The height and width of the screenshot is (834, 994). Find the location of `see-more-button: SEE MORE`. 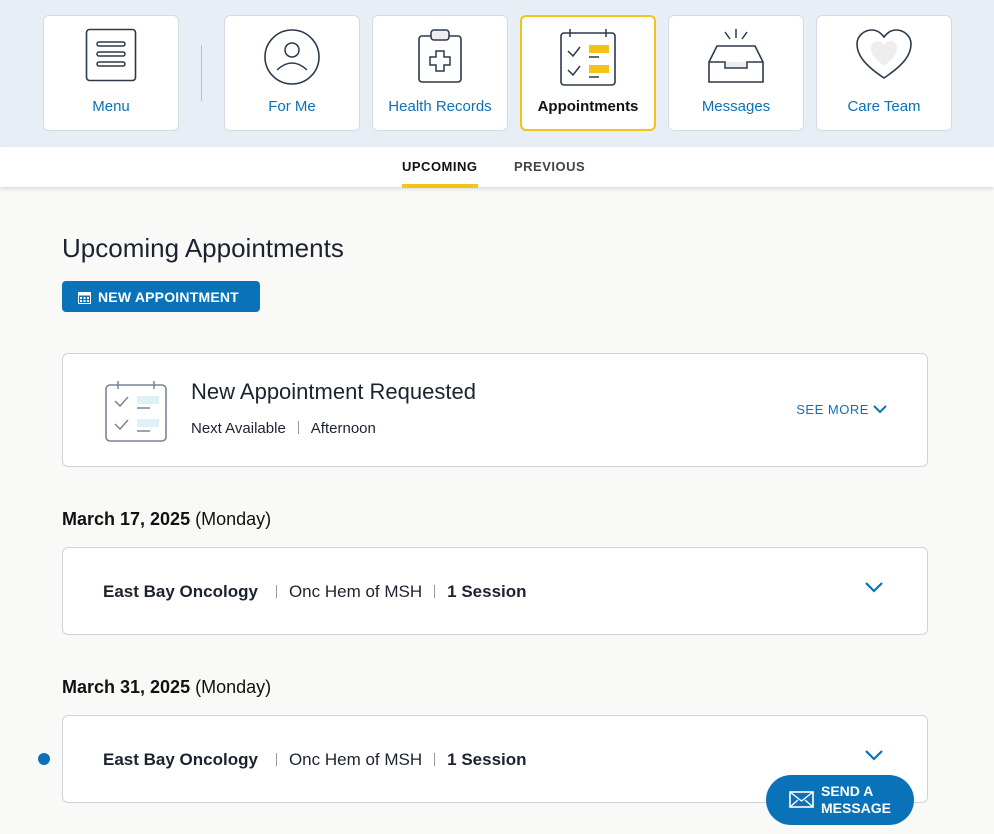

see-more-button: SEE MORE is located at coordinates (841, 409).